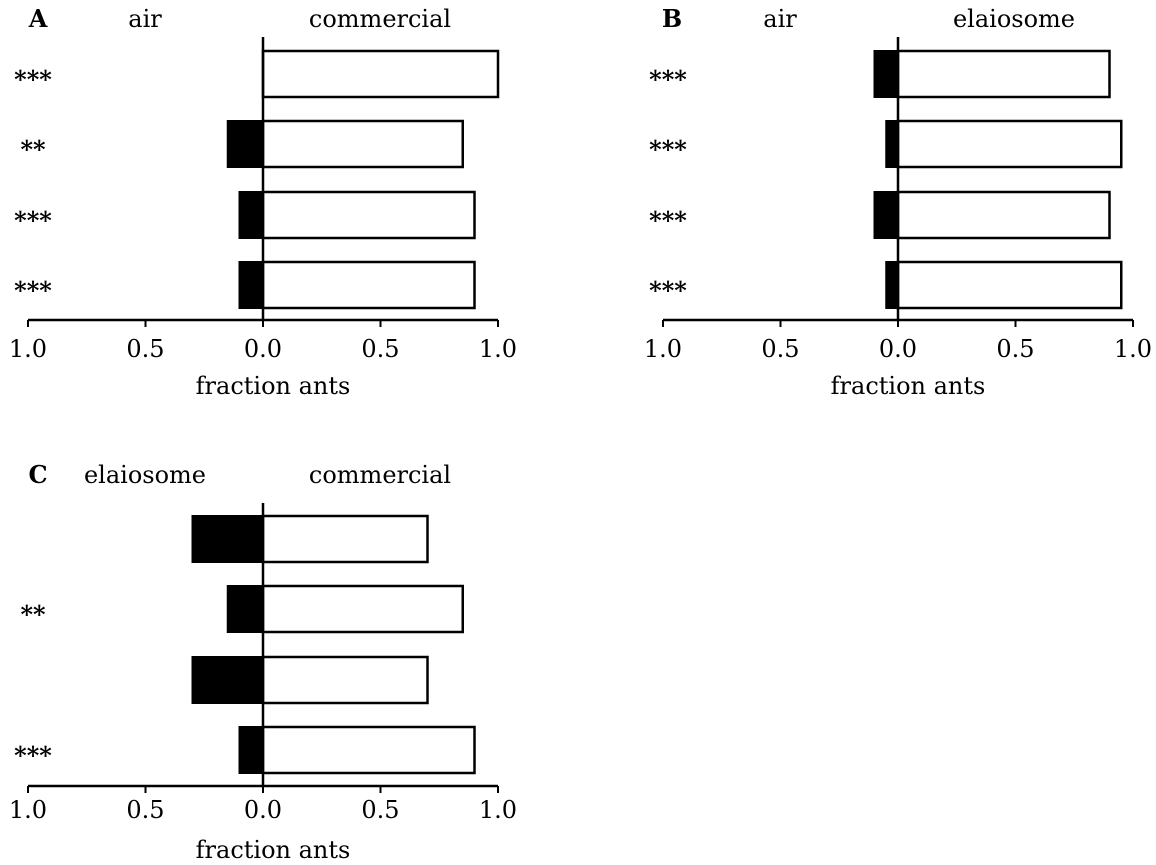 The height and width of the screenshot is (865, 1156). What do you see at coordinates (145, 475) in the screenshot?
I see `left-treatment-label: elaiosome` at bounding box center [145, 475].